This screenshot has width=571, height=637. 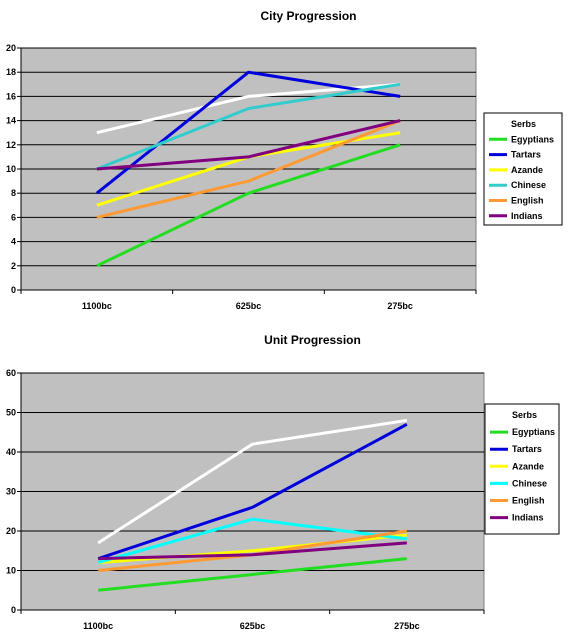 What do you see at coordinates (308, 16) in the screenshot?
I see `chart-title: City Progression` at bounding box center [308, 16].